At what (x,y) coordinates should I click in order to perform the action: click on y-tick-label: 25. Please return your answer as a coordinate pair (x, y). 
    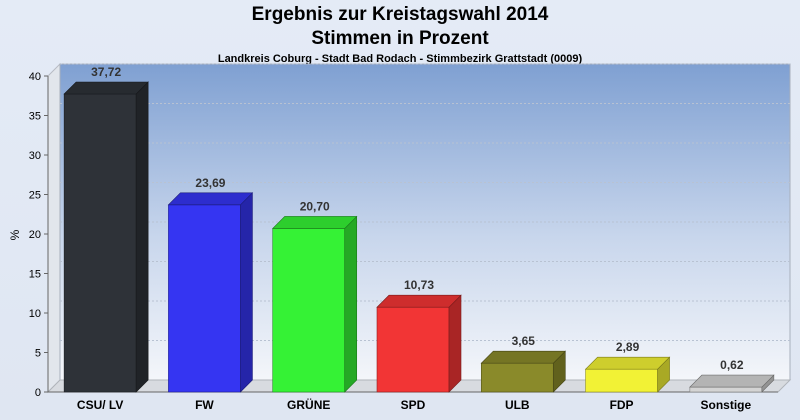
    Looking at the image, I should click on (35, 196).